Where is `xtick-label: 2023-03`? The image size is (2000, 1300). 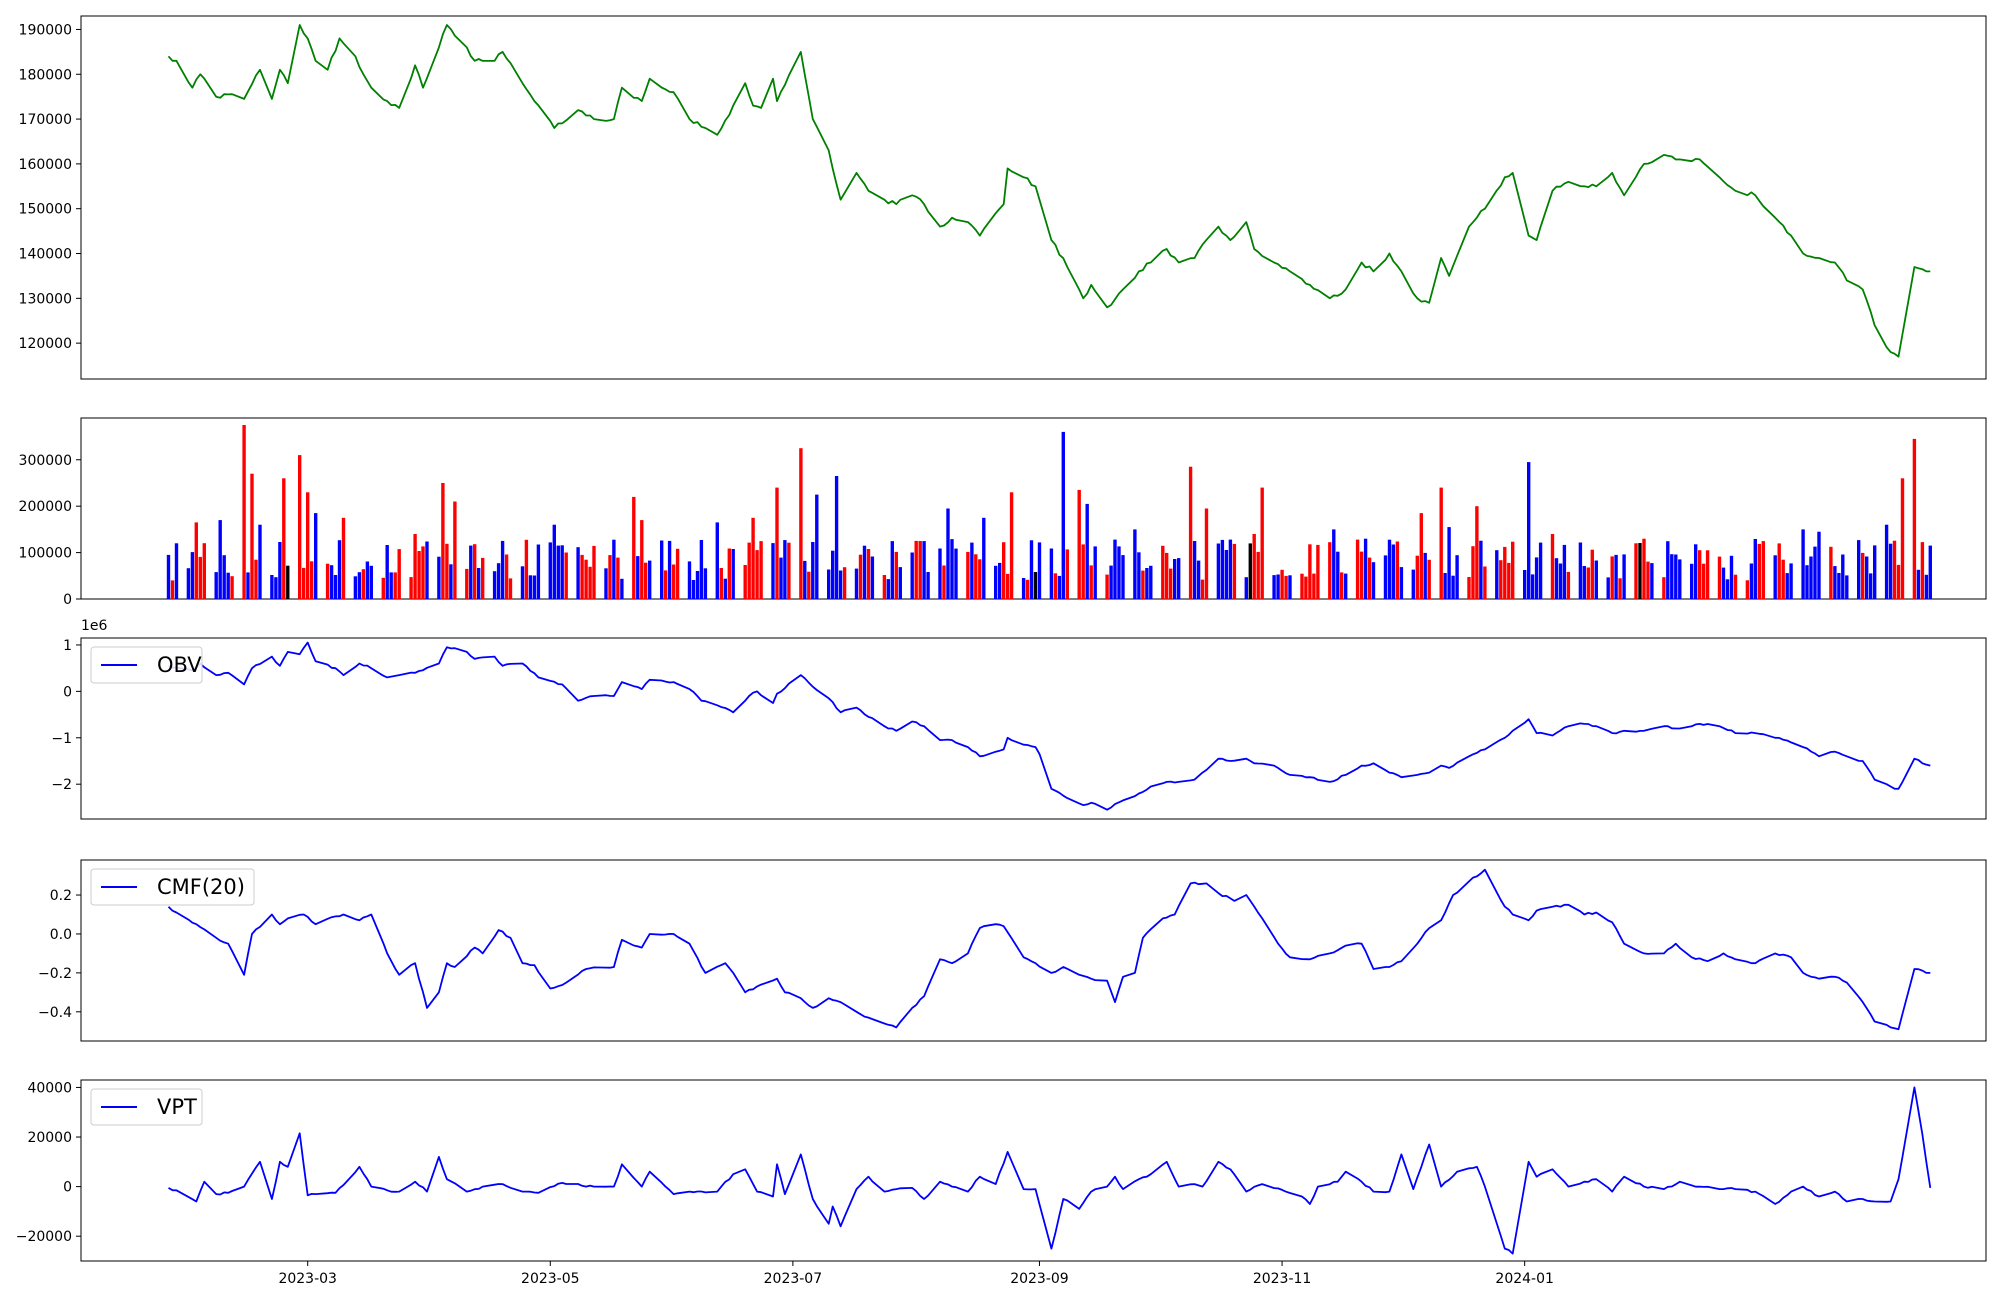
xtick-label: 2023-03 is located at coordinates (307, 1279).